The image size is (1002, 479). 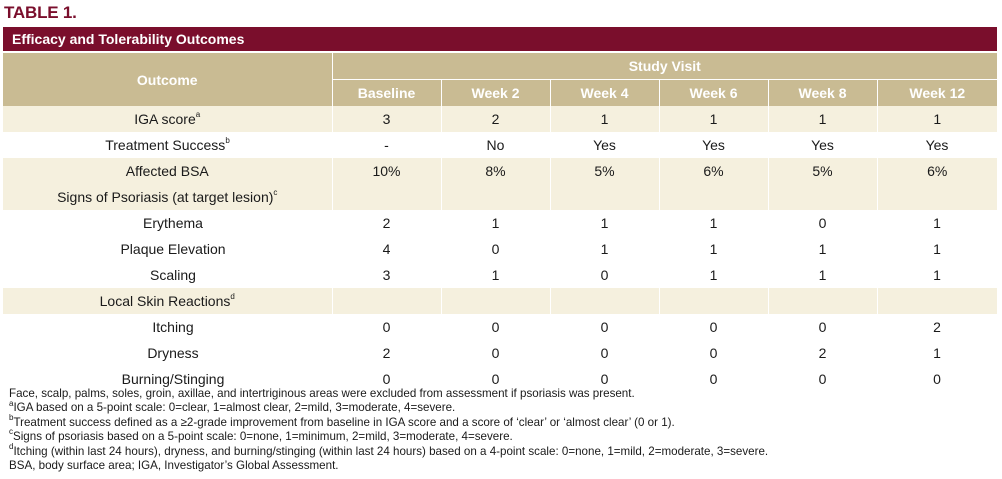 I want to click on table-row-erythema: Erythema 2 1 1 1 0 1, so click(x=500, y=223).